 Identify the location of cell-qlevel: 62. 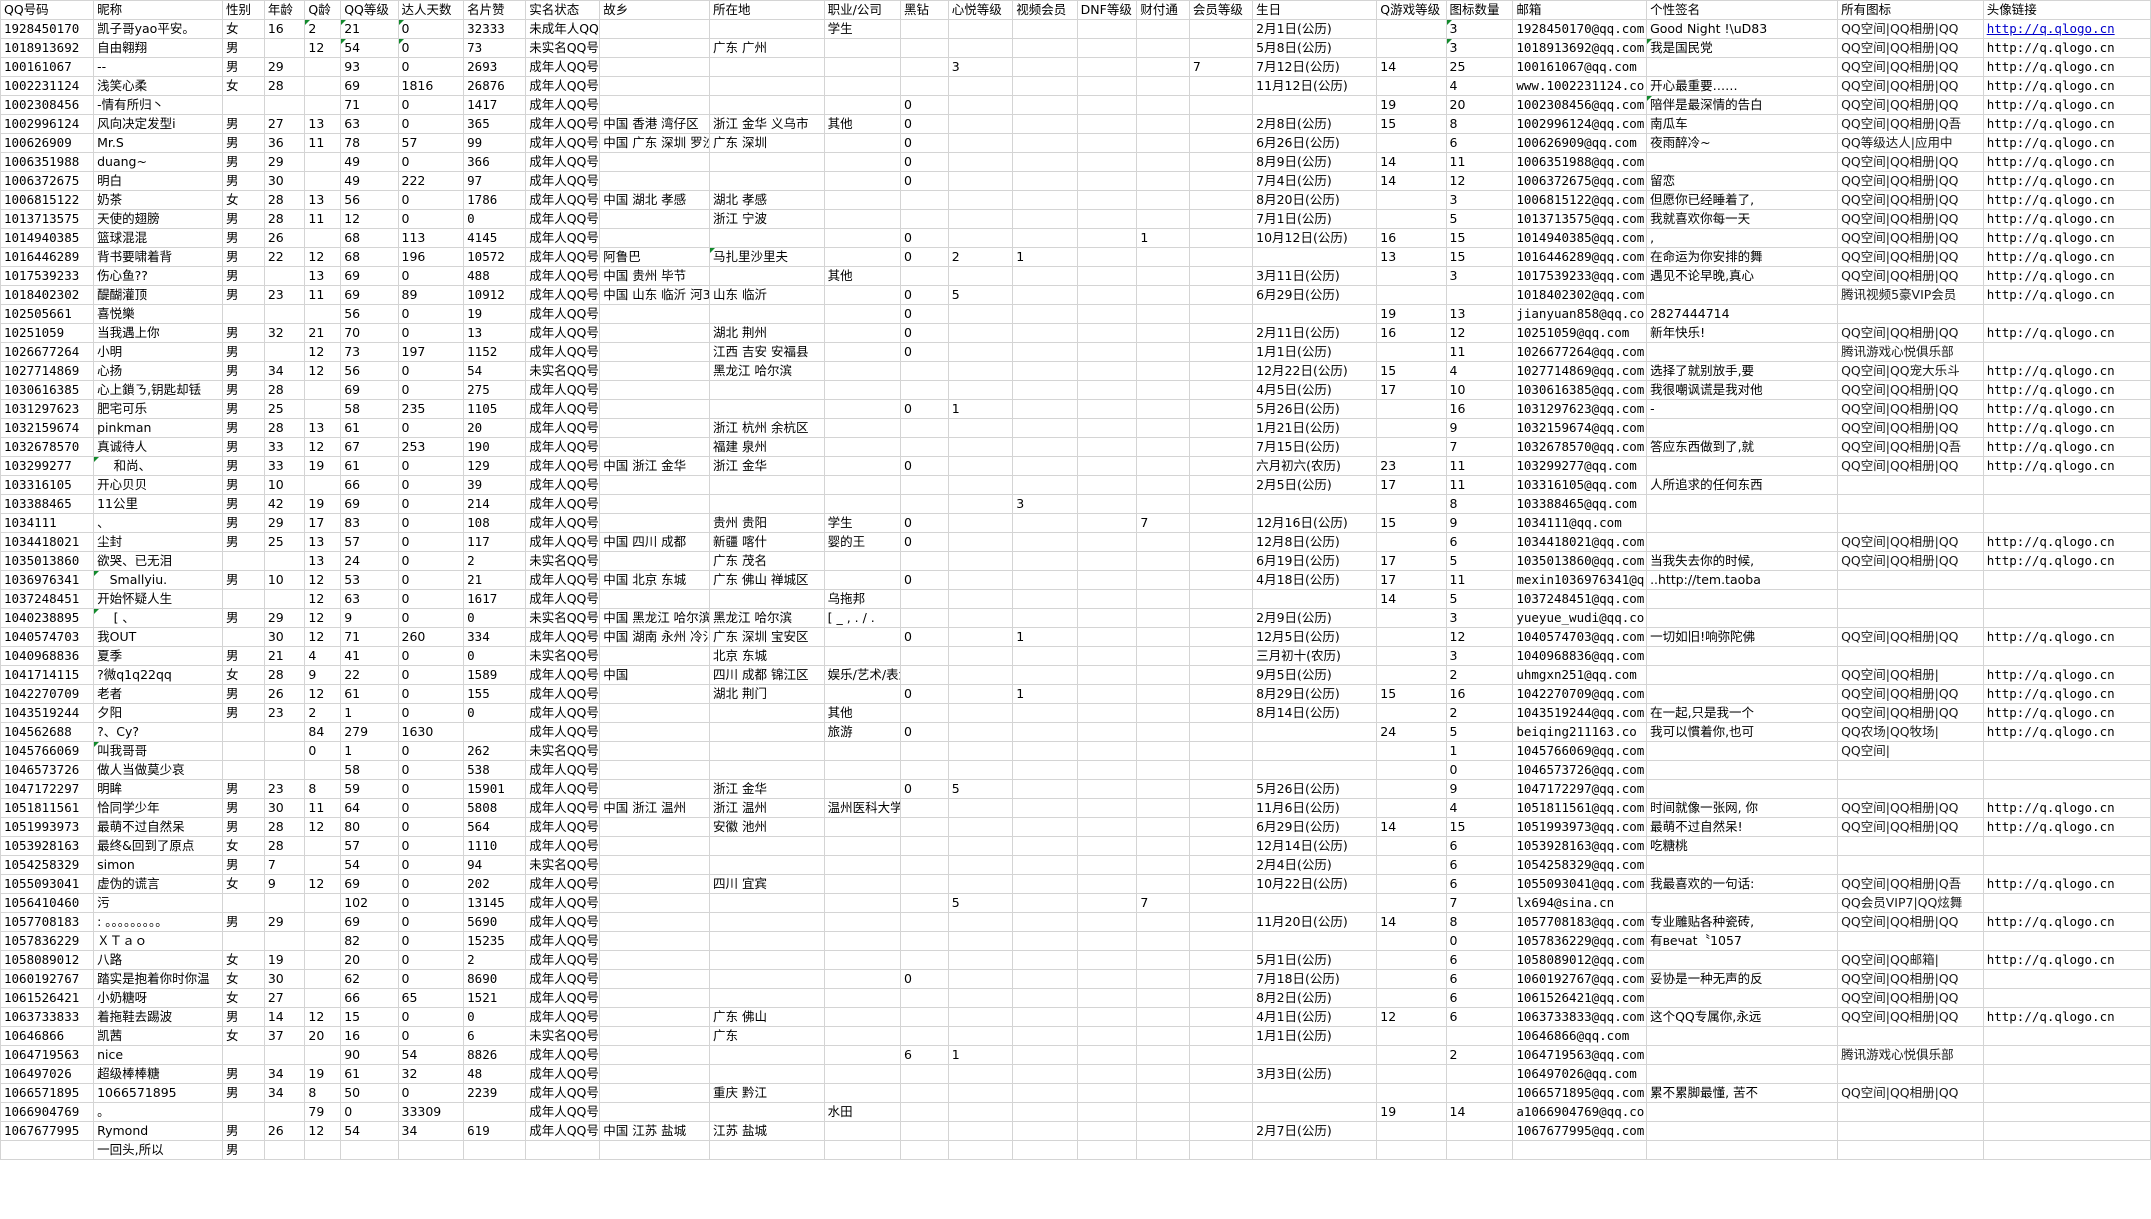
(369, 979).